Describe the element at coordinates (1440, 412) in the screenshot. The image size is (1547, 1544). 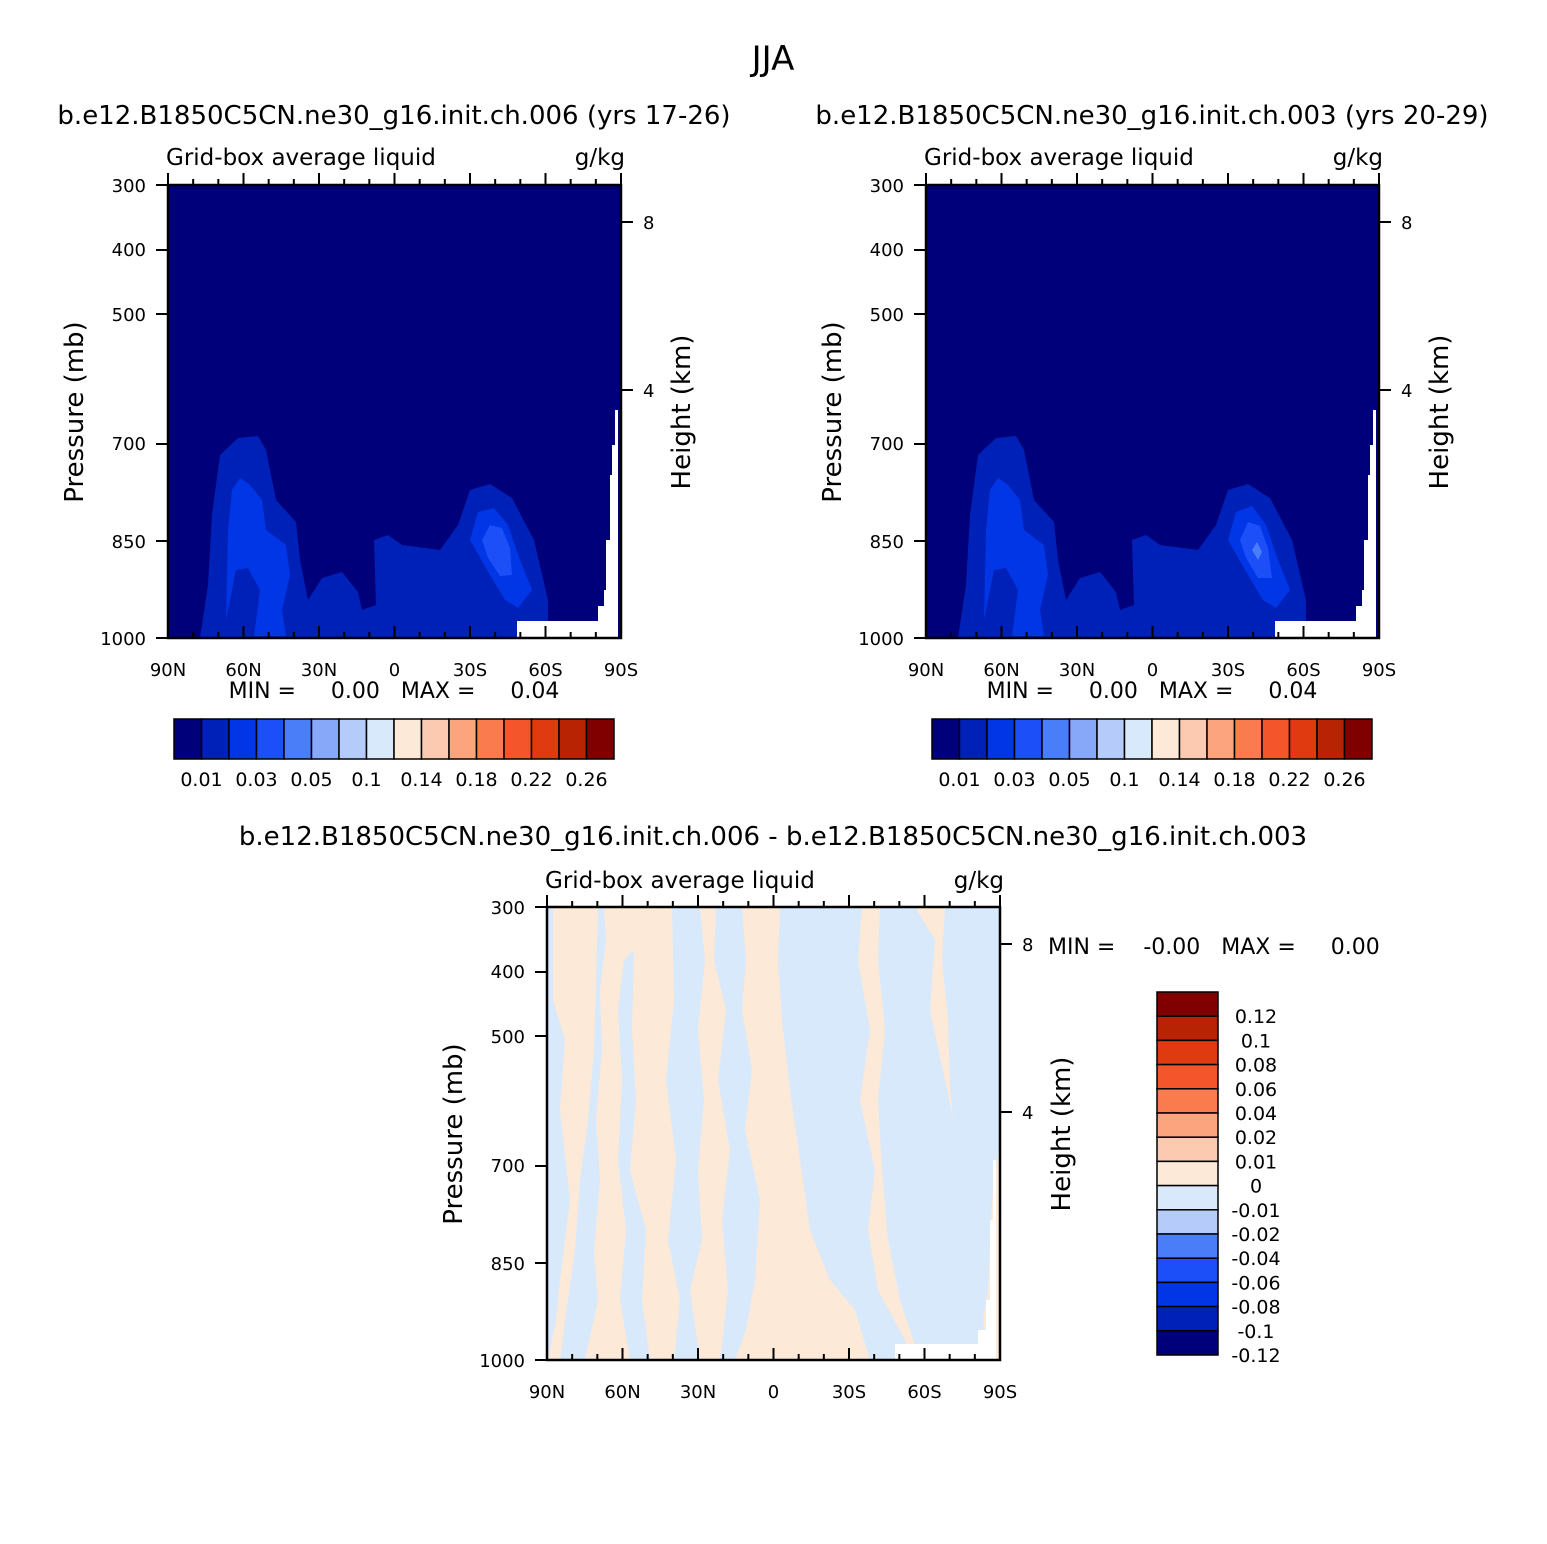
I see `panel-2-y2label: Height (km)` at that location.